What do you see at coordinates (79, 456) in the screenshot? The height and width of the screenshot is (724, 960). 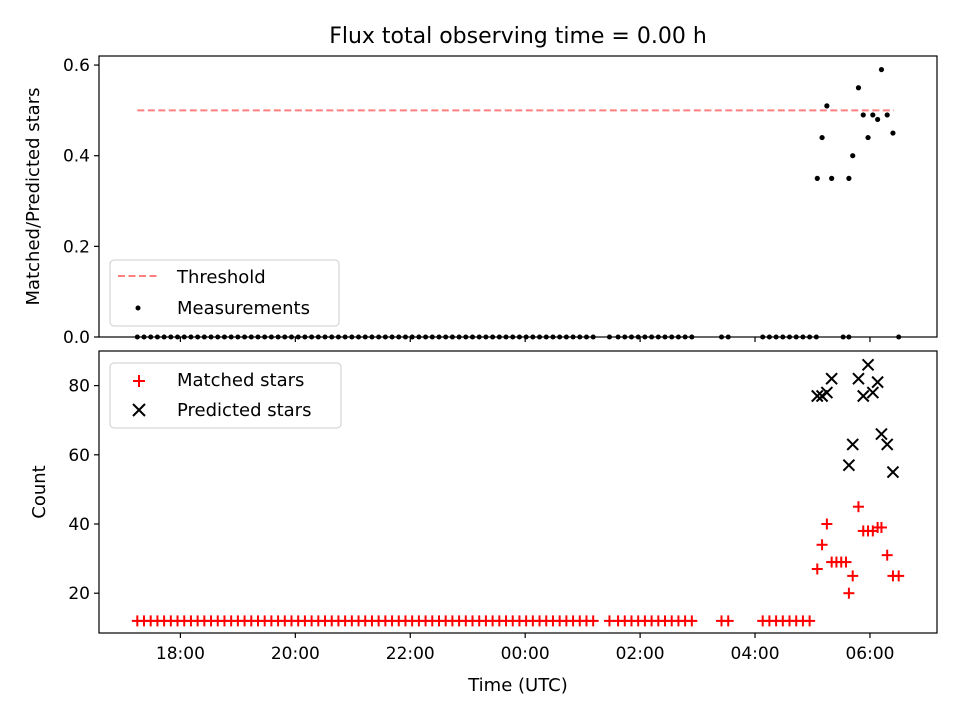 I see `bottom-y-tick-label-2: 60` at bounding box center [79, 456].